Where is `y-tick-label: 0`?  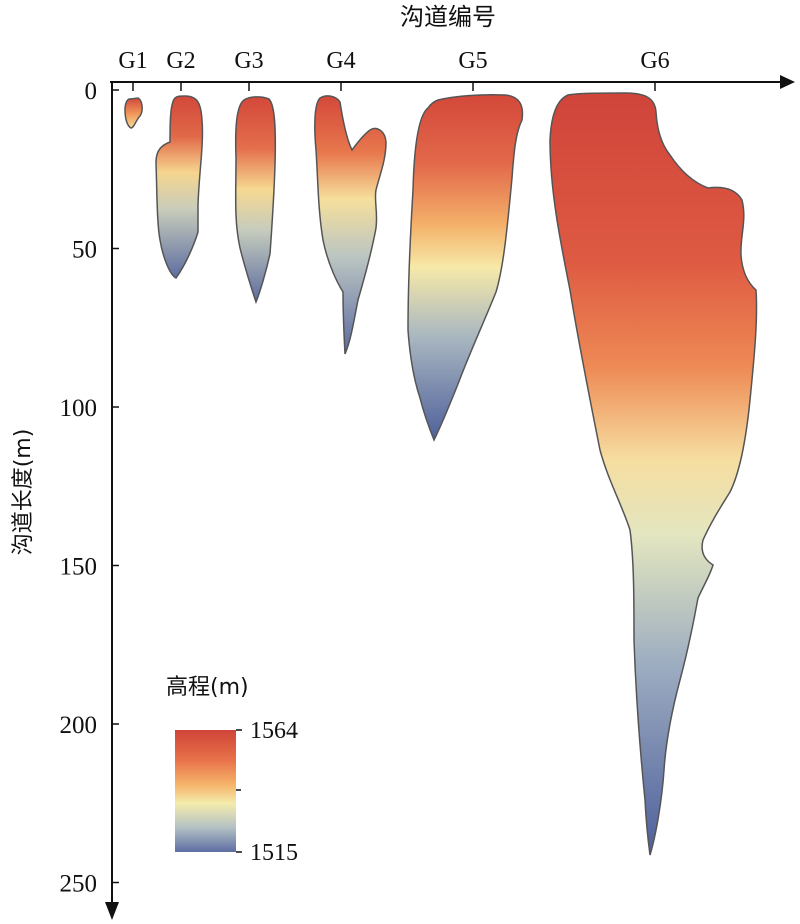
y-tick-label: 0 is located at coordinates (91, 91).